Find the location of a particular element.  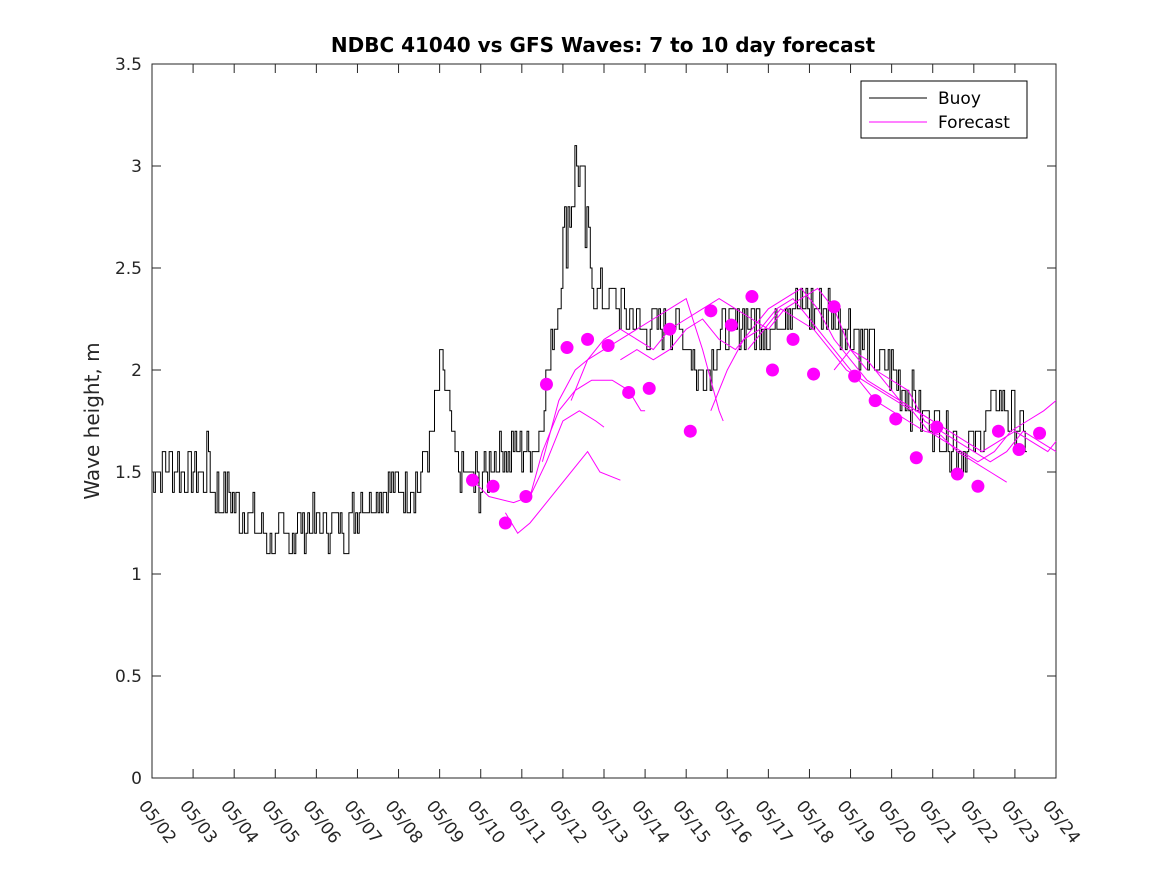

y-tick-label: 0.5 is located at coordinates (128, 677).